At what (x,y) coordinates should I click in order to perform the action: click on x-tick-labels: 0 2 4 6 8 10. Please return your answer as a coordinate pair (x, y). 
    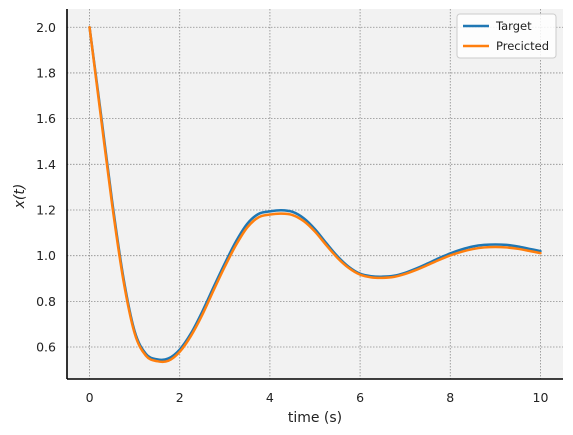
    Looking at the image, I should click on (317, 397).